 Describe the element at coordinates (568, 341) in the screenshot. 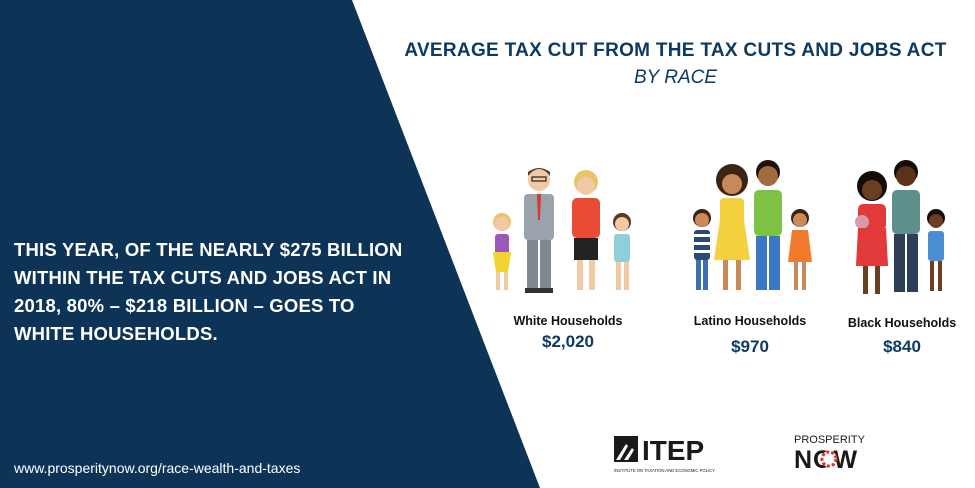

I see `group-value-white: $2,020` at that location.